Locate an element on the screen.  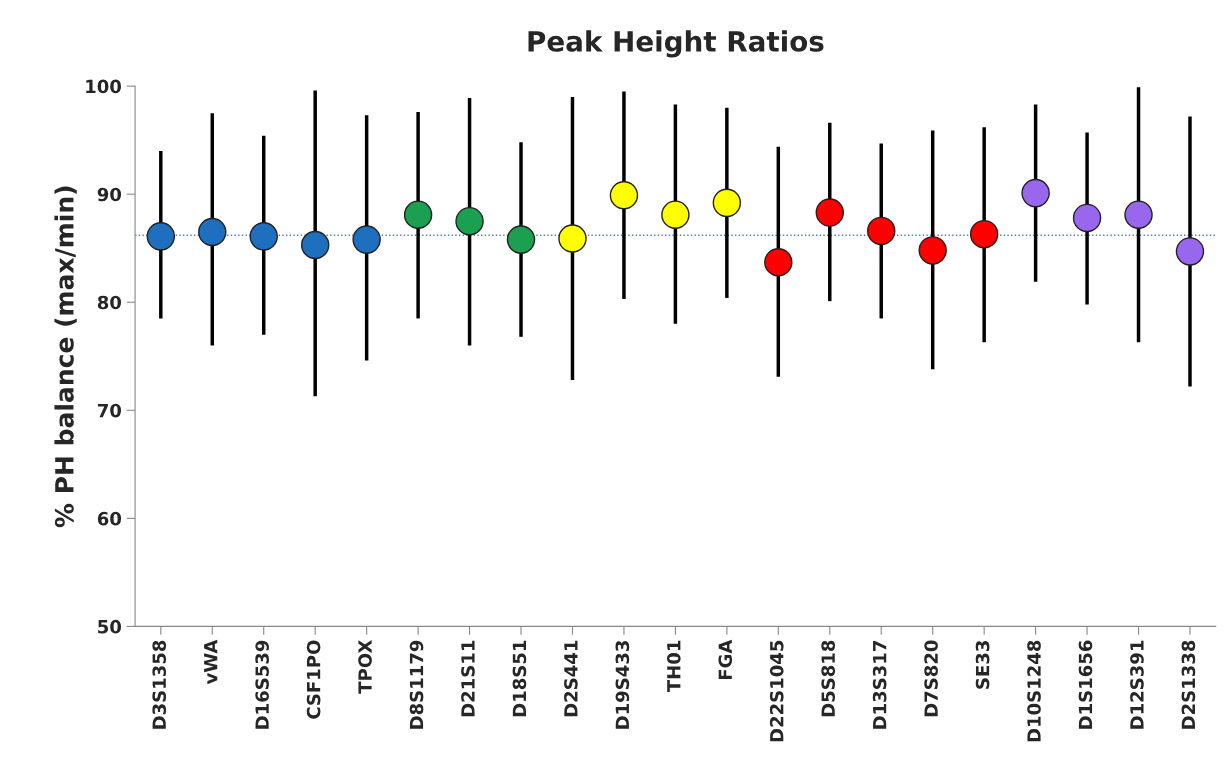
y-axis-title: % PH balance (max/min) is located at coordinates (65, 357).